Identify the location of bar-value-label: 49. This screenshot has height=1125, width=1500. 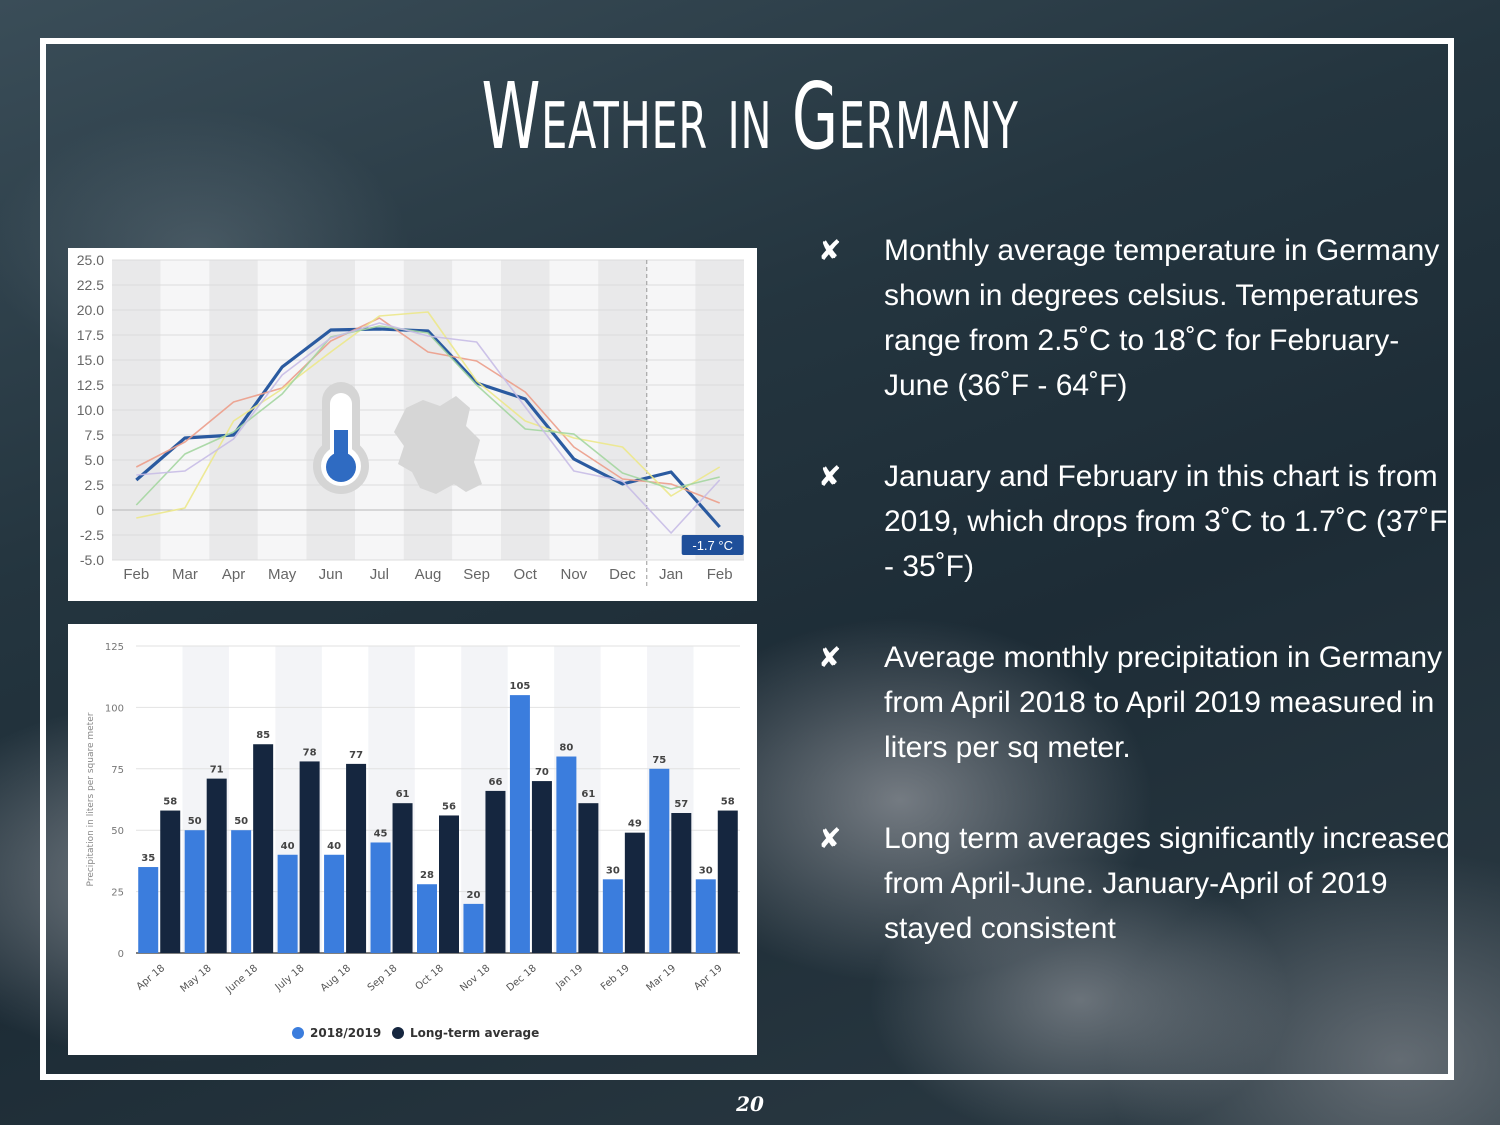
(635, 824).